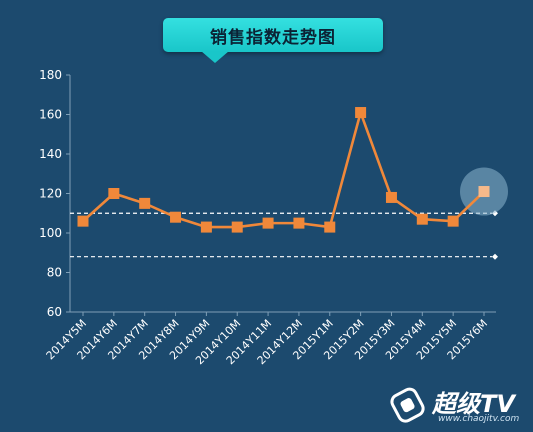 This screenshot has width=533, height=432. What do you see at coordinates (407, 405) in the screenshot?
I see `chaojitv-logo-icon` at bounding box center [407, 405].